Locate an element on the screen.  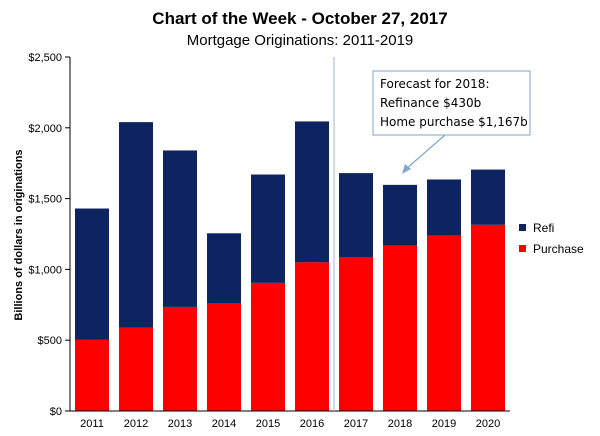
bar-purchase-2014 is located at coordinates (224, 357).